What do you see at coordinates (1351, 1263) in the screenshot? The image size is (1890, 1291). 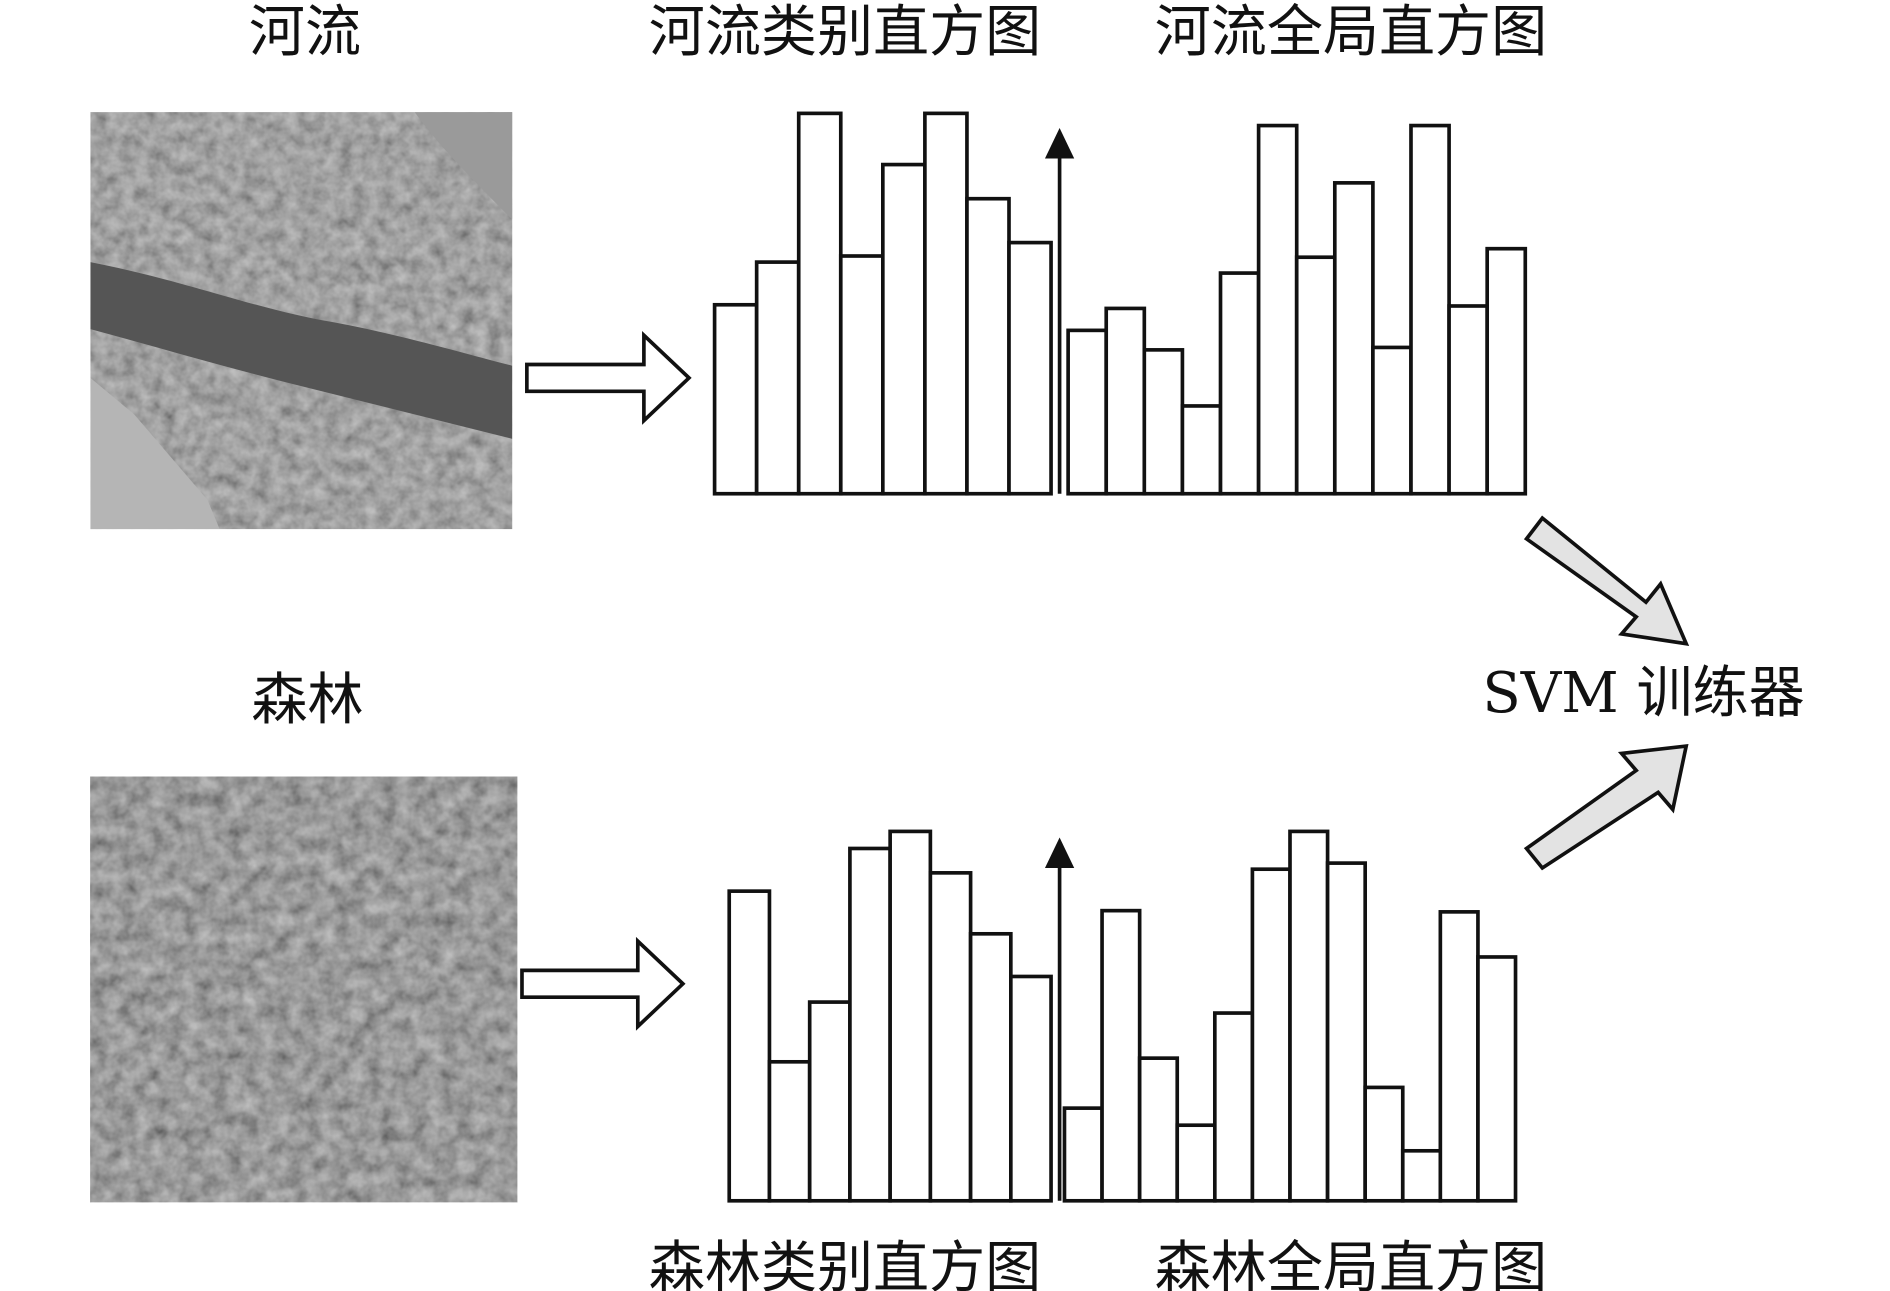 I see `forest-global-histogram-title: 森林全局直方图` at bounding box center [1351, 1263].